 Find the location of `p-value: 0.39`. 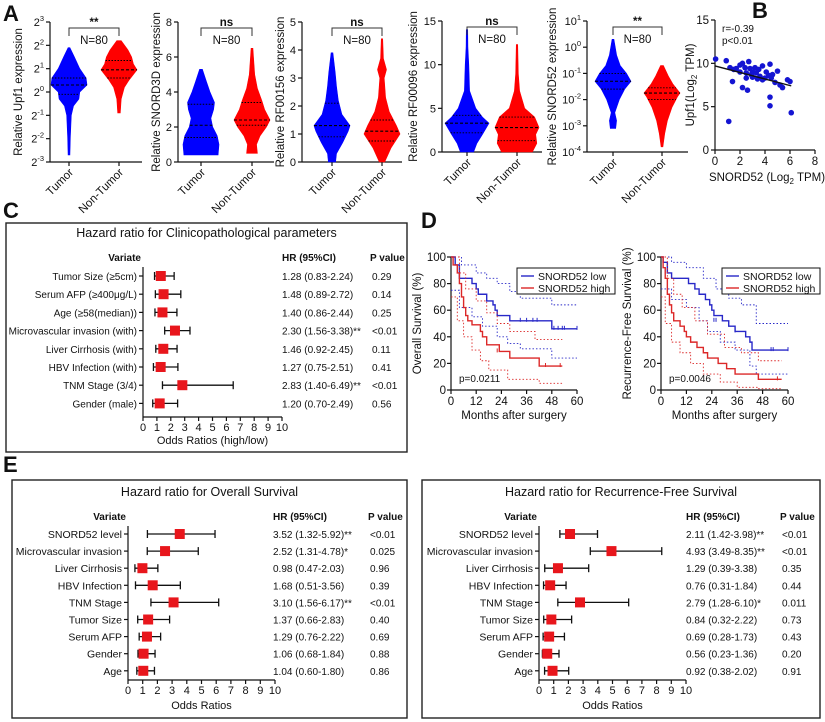

p-value: 0.39 is located at coordinates (380, 586).